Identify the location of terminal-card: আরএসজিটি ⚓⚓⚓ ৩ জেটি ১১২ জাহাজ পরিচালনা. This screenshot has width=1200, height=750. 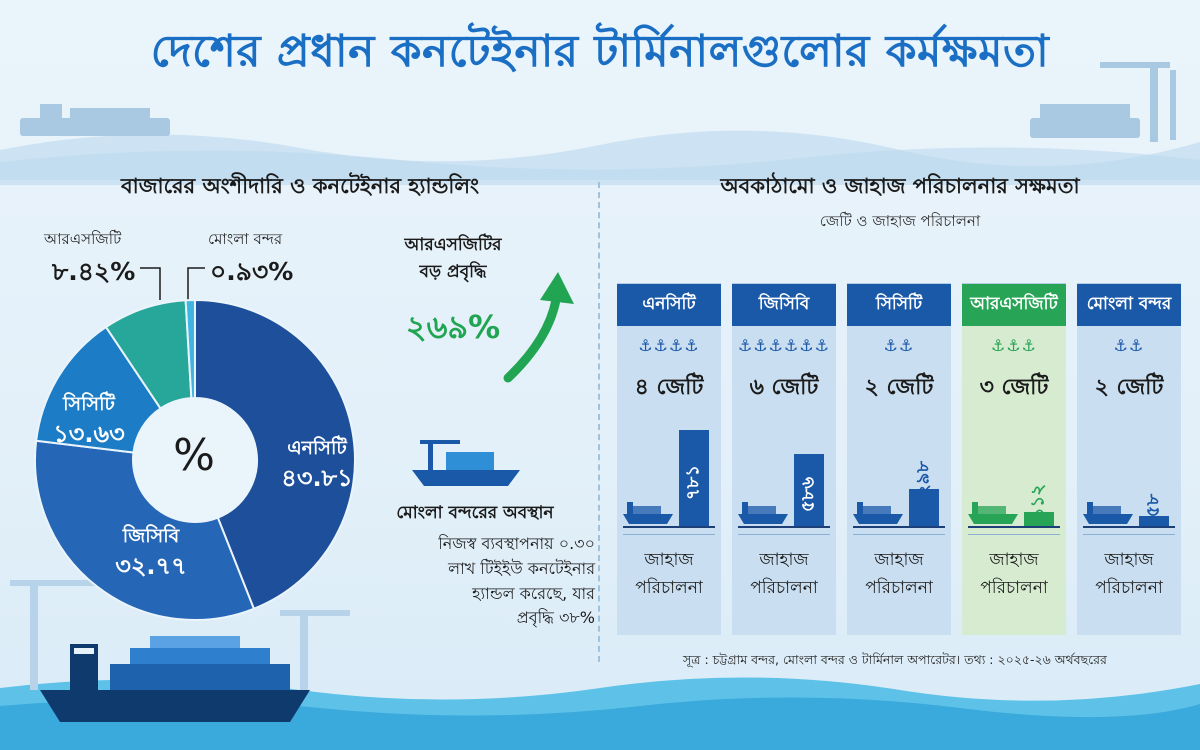
(1014, 459).